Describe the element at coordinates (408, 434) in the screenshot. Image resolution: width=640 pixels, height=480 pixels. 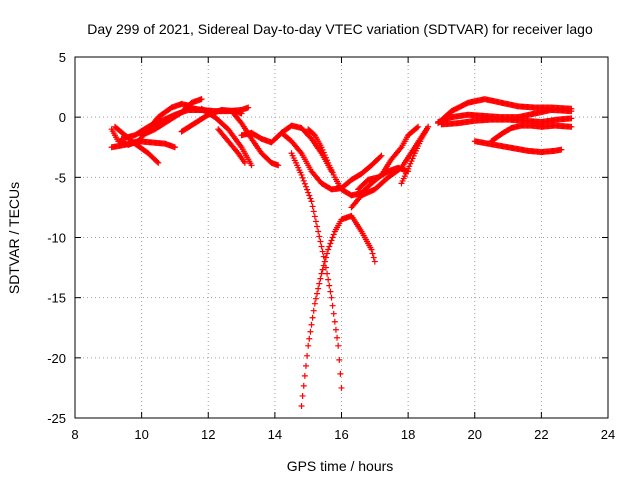
I see `x-tick-label: 18` at that location.